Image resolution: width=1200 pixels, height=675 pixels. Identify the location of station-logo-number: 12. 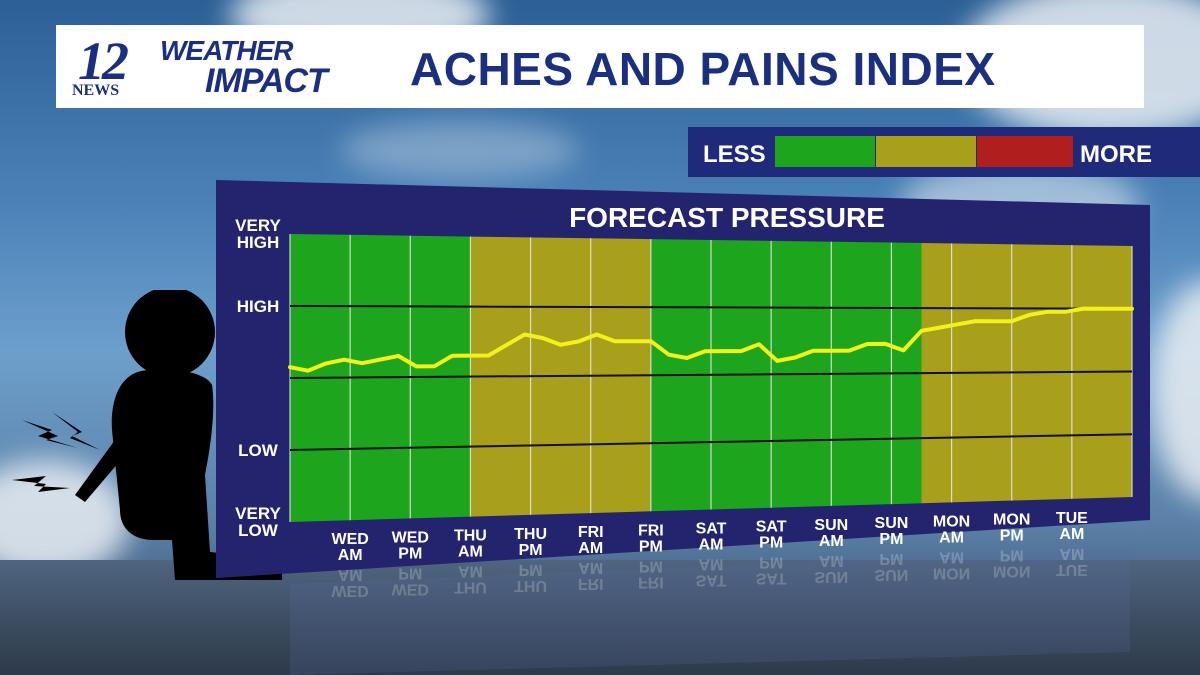
(103, 61).